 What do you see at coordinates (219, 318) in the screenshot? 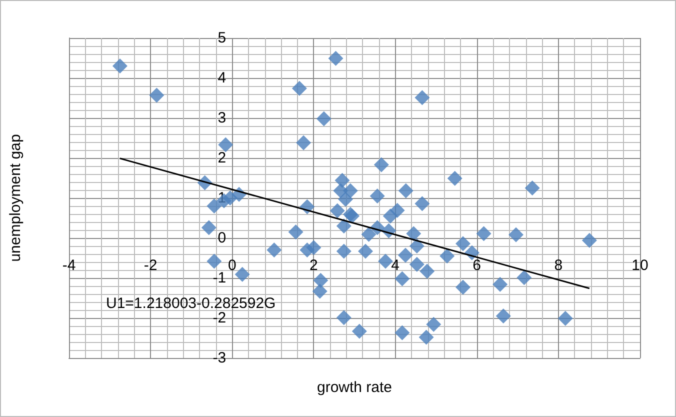
I see `y-tick-label: -2` at bounding box center [219, 318].